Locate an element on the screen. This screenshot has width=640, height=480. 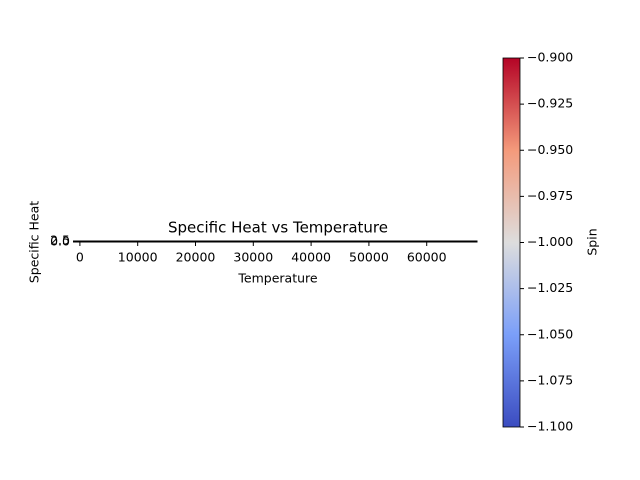
chart-title: Specific Heat vs Temperature is located at coordinates (278, 228).